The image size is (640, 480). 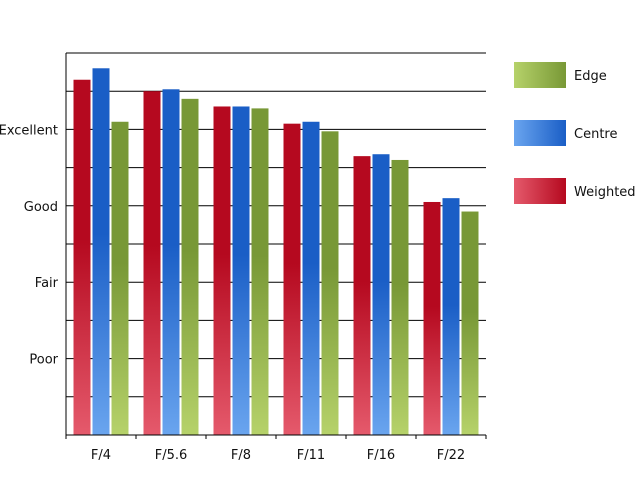 What do you see at coordinates (29, 130) in the screenshot?
I see `y-tick-label-excellent: Excellent` at bounding box center [29, 130].